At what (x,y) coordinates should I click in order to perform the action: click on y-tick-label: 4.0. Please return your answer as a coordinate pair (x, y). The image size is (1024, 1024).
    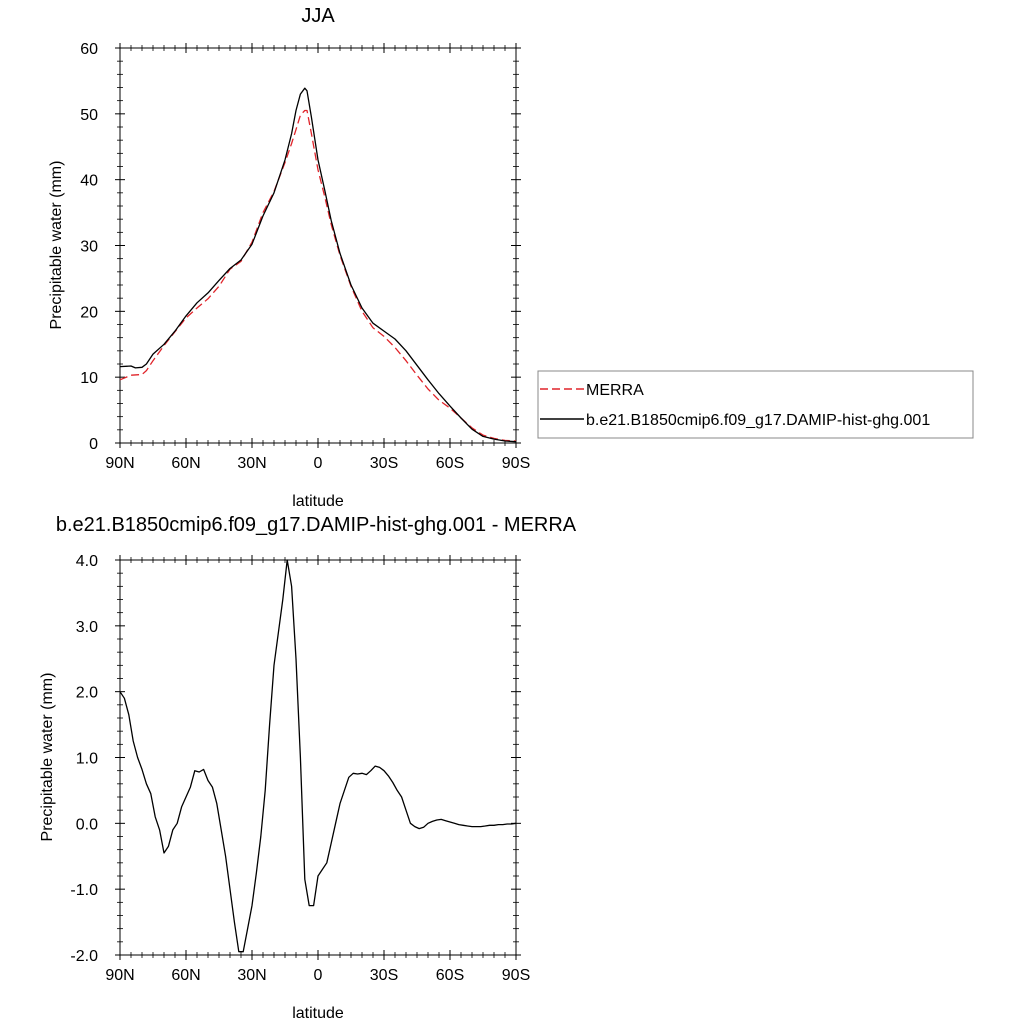
    Looking at the image, I should click on (87, 561).